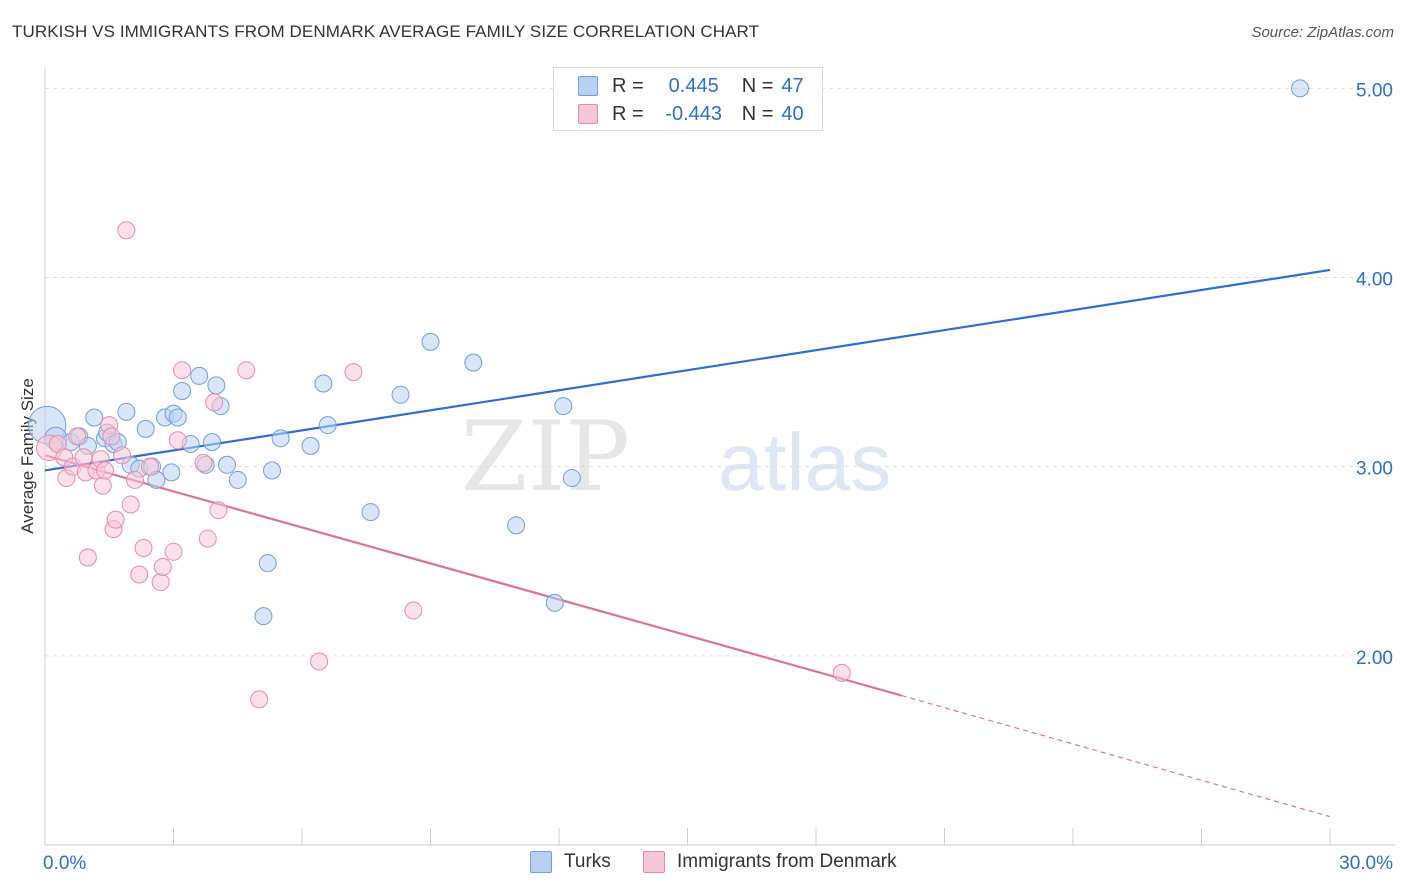  I want to click on y-tick-label: 3.00, so click(1374, 469).